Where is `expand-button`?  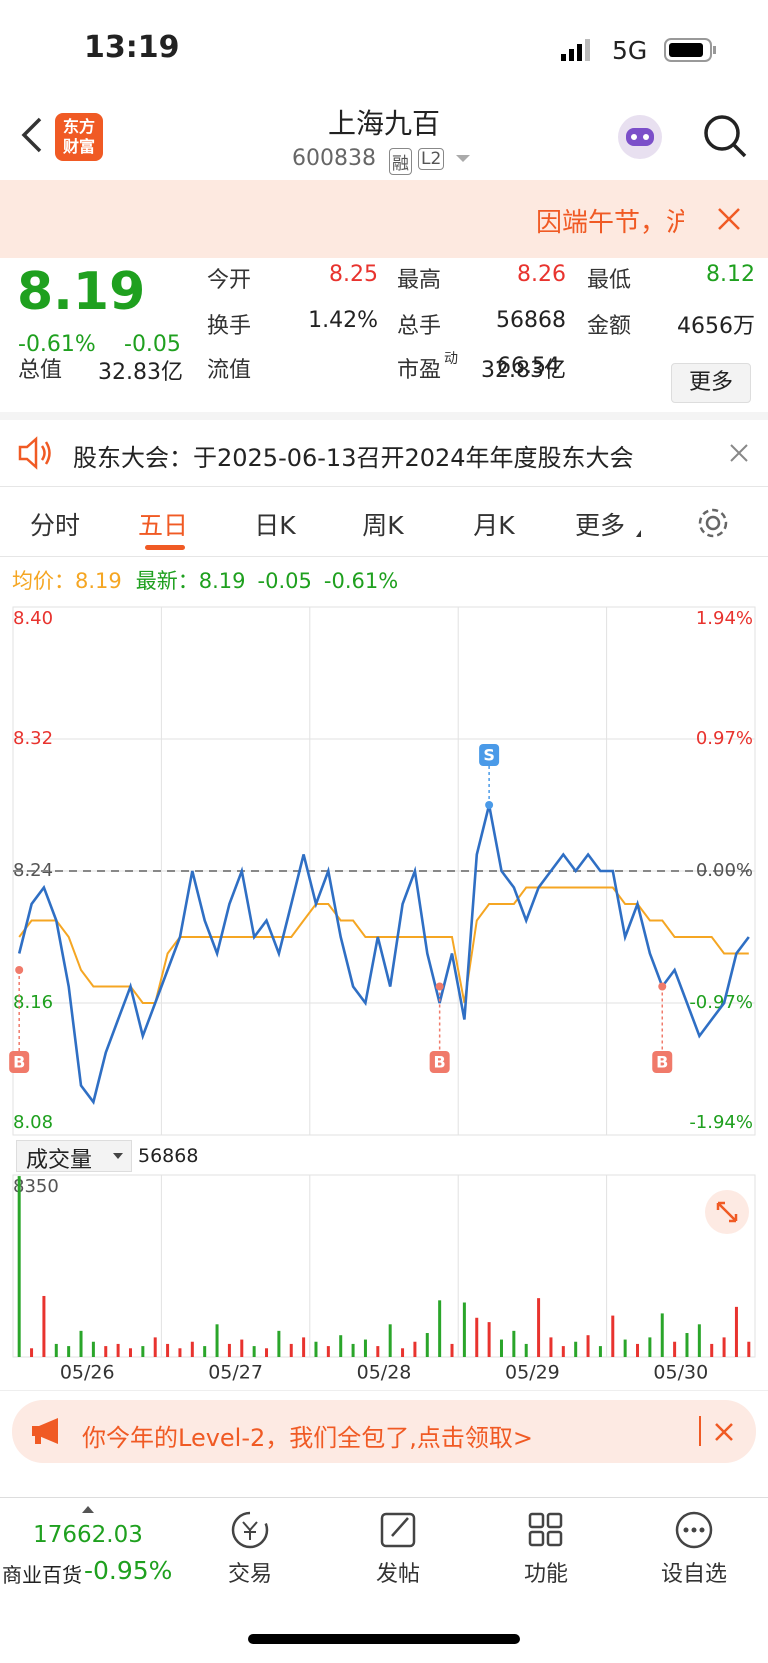
expand-button is located at coordinates (727, 1212).